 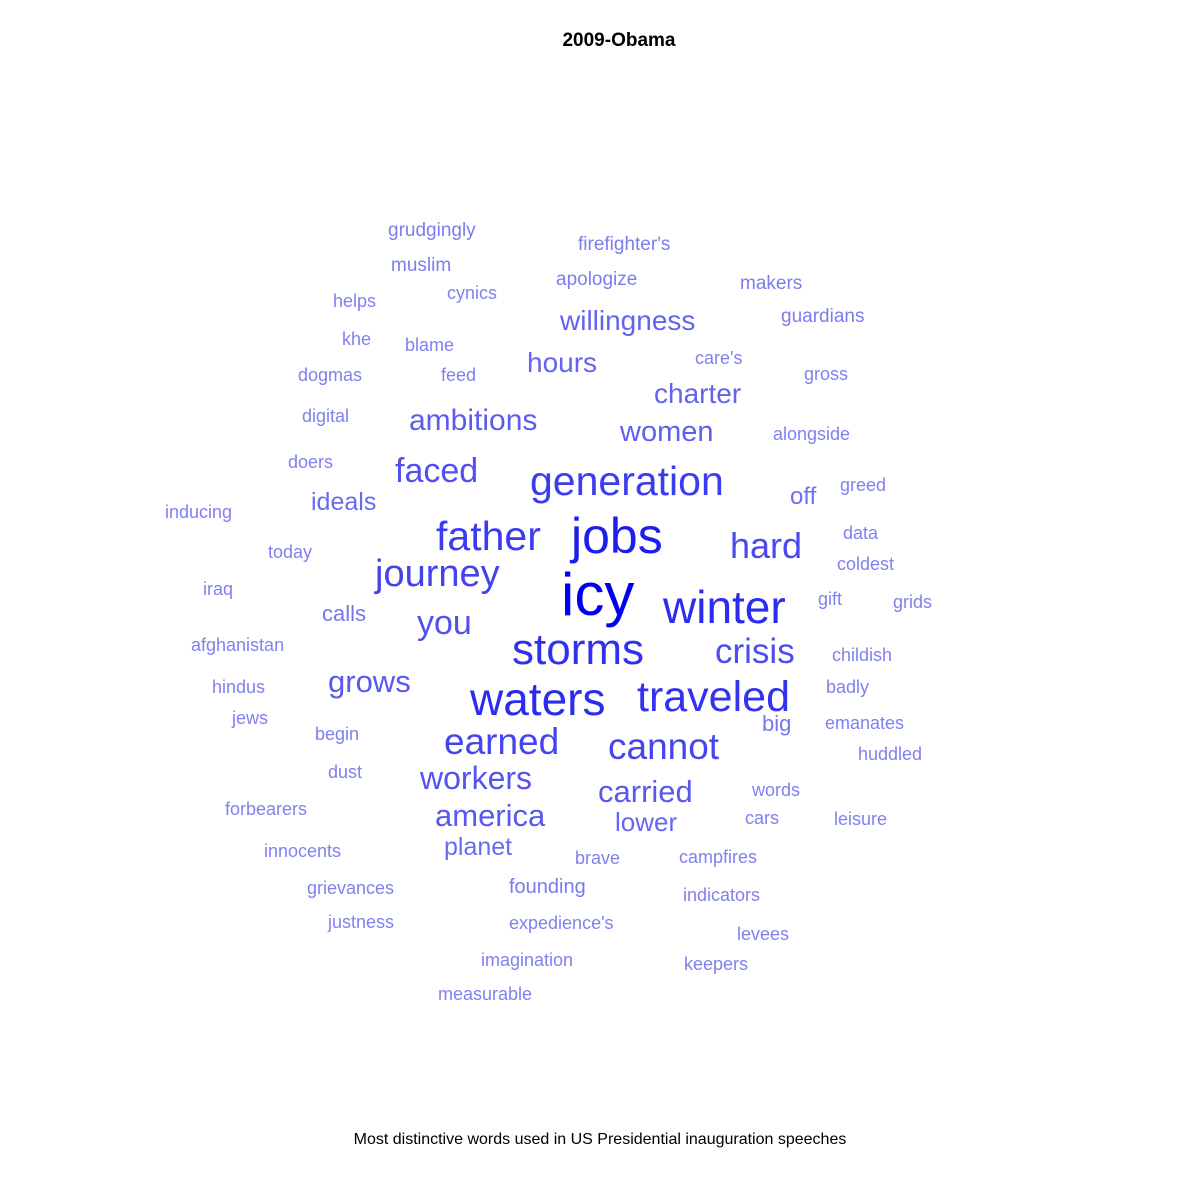 What do you see at coordinates (311, 462) in the screenshot?
I see `word-doers: doers` at bounding box center [311, 462].